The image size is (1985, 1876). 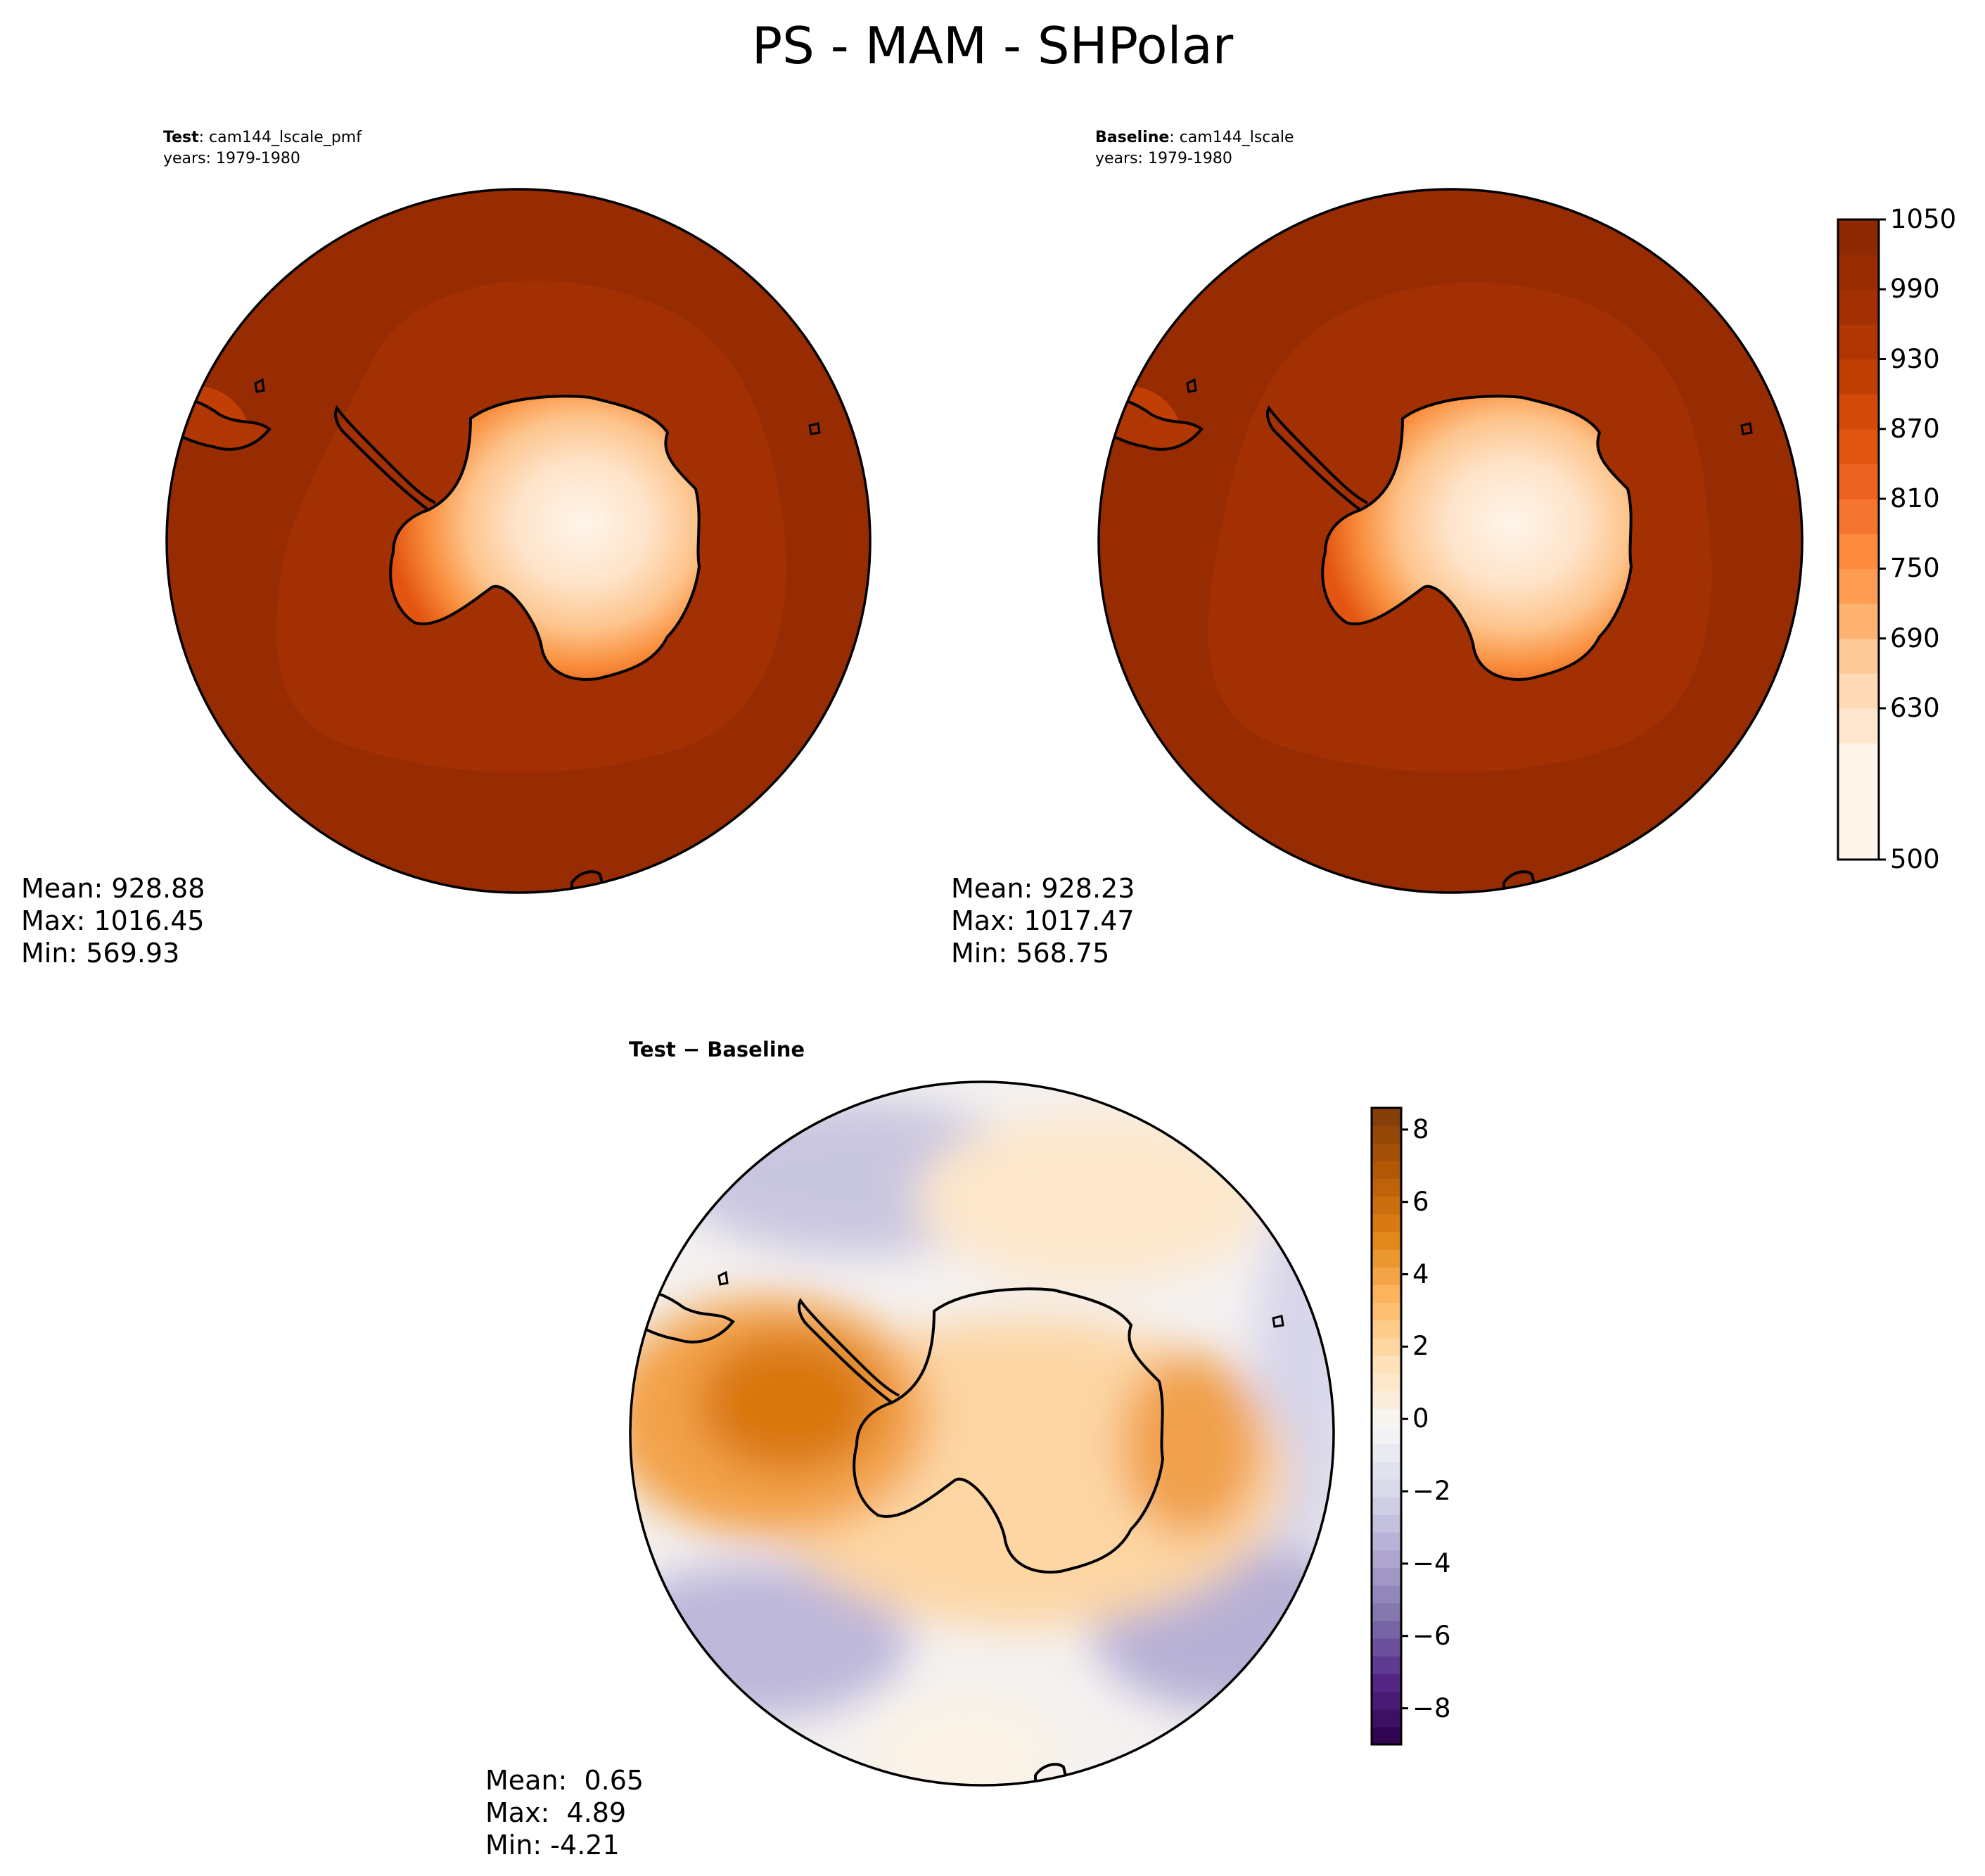 What do you see at coordinates (1163, 158) in the screenshot?
I see `baseline-panel-years: years: 1979-1980` at bounding box center [1163, 158].